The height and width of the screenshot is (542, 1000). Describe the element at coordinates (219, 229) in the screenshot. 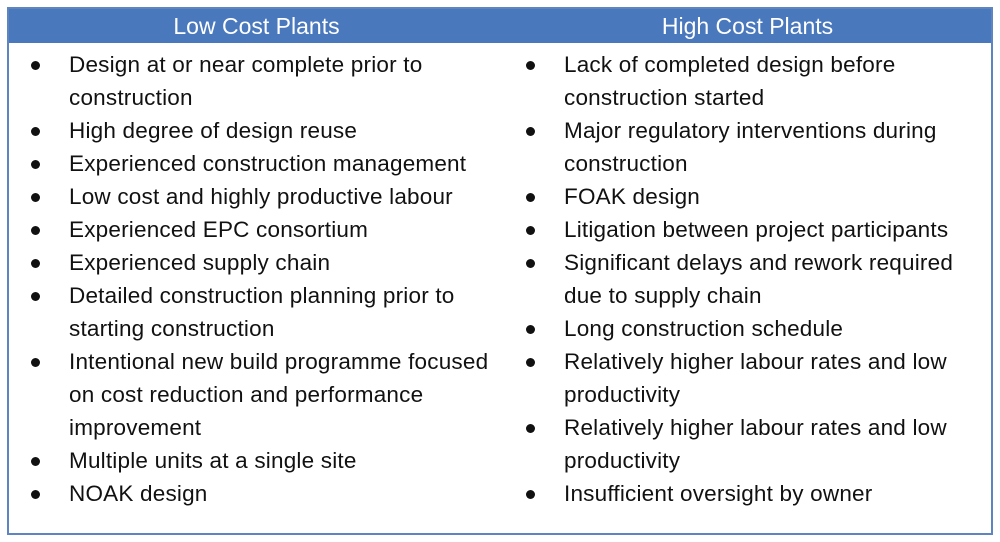

I see `list-item-text: Experienced EPC consortium` at that location.